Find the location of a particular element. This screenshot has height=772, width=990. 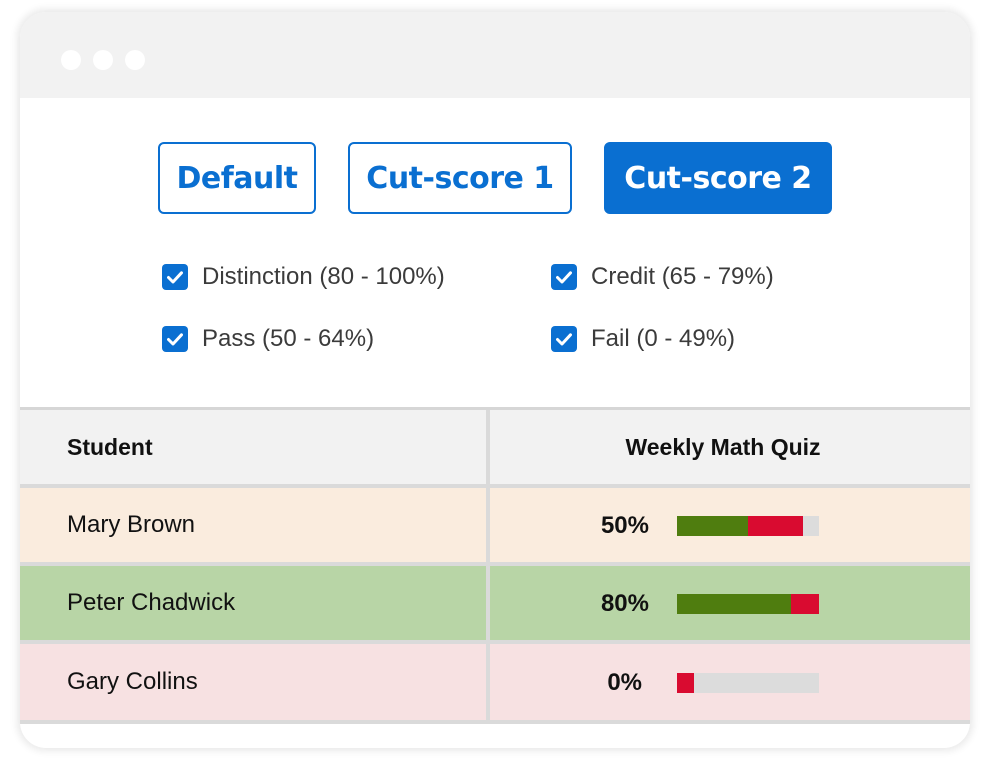

column-header-student: Student is located at coordinates (255, 447).